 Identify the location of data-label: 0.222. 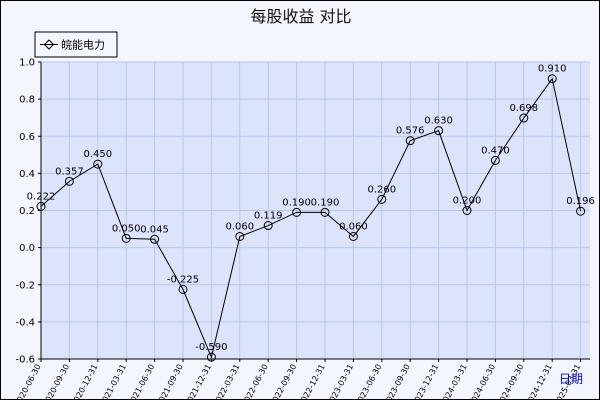
(41, 196).